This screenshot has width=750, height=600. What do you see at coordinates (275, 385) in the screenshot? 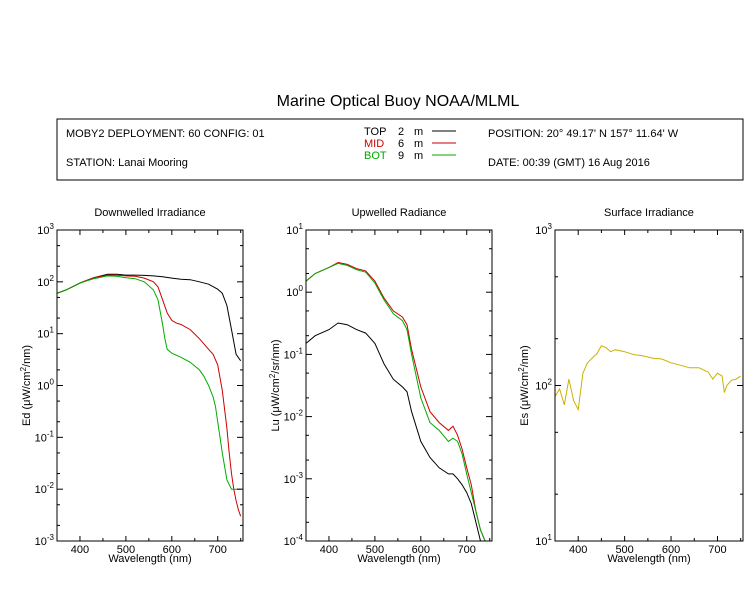
I see `y-axis-label: Lu (μW/cm2/sr/nm)` at bounding box center [275, 385].